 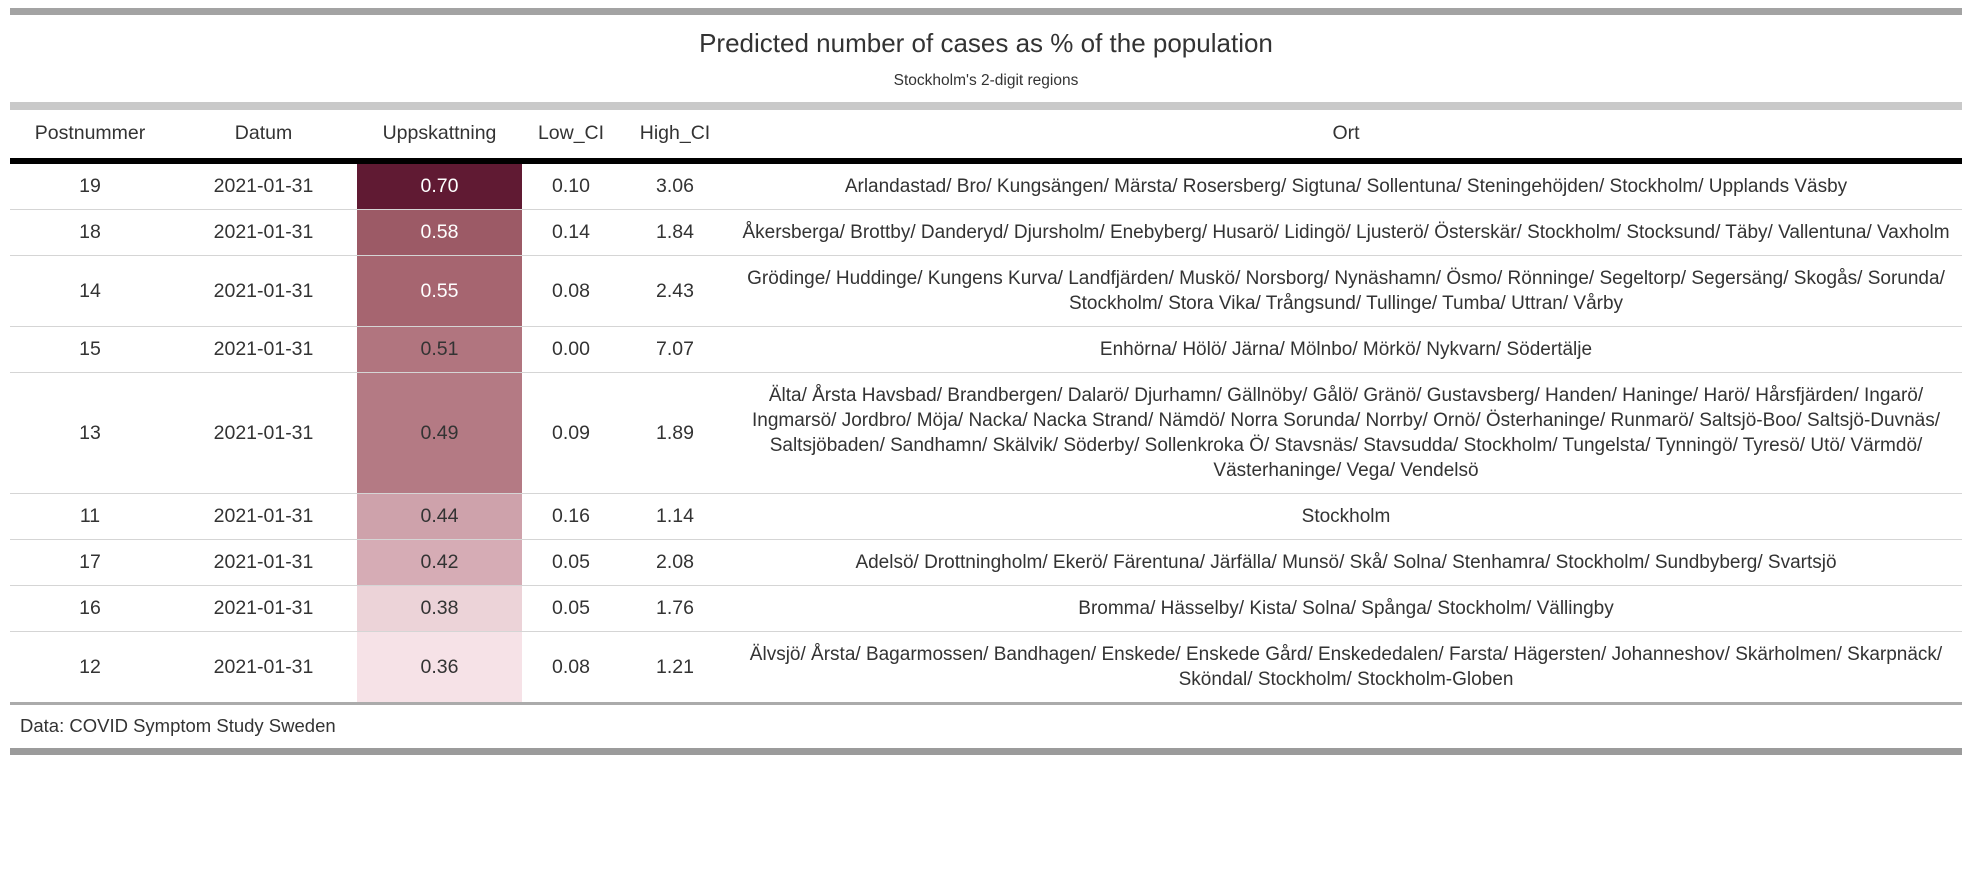 I want to click on cell-high-ci: 1.21, so click(x=675, y=666).